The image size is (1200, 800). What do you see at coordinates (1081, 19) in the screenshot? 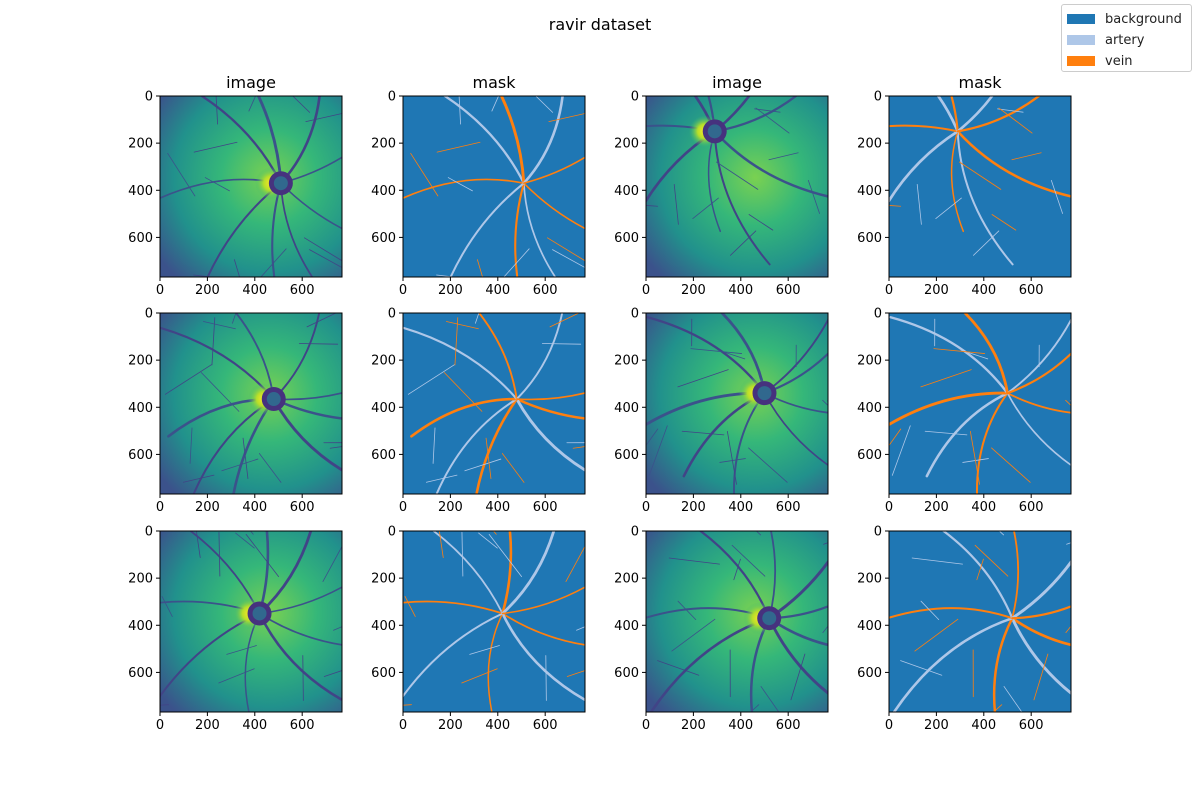
I see `legend-swatch-background` at bounding box center [1081, 19].